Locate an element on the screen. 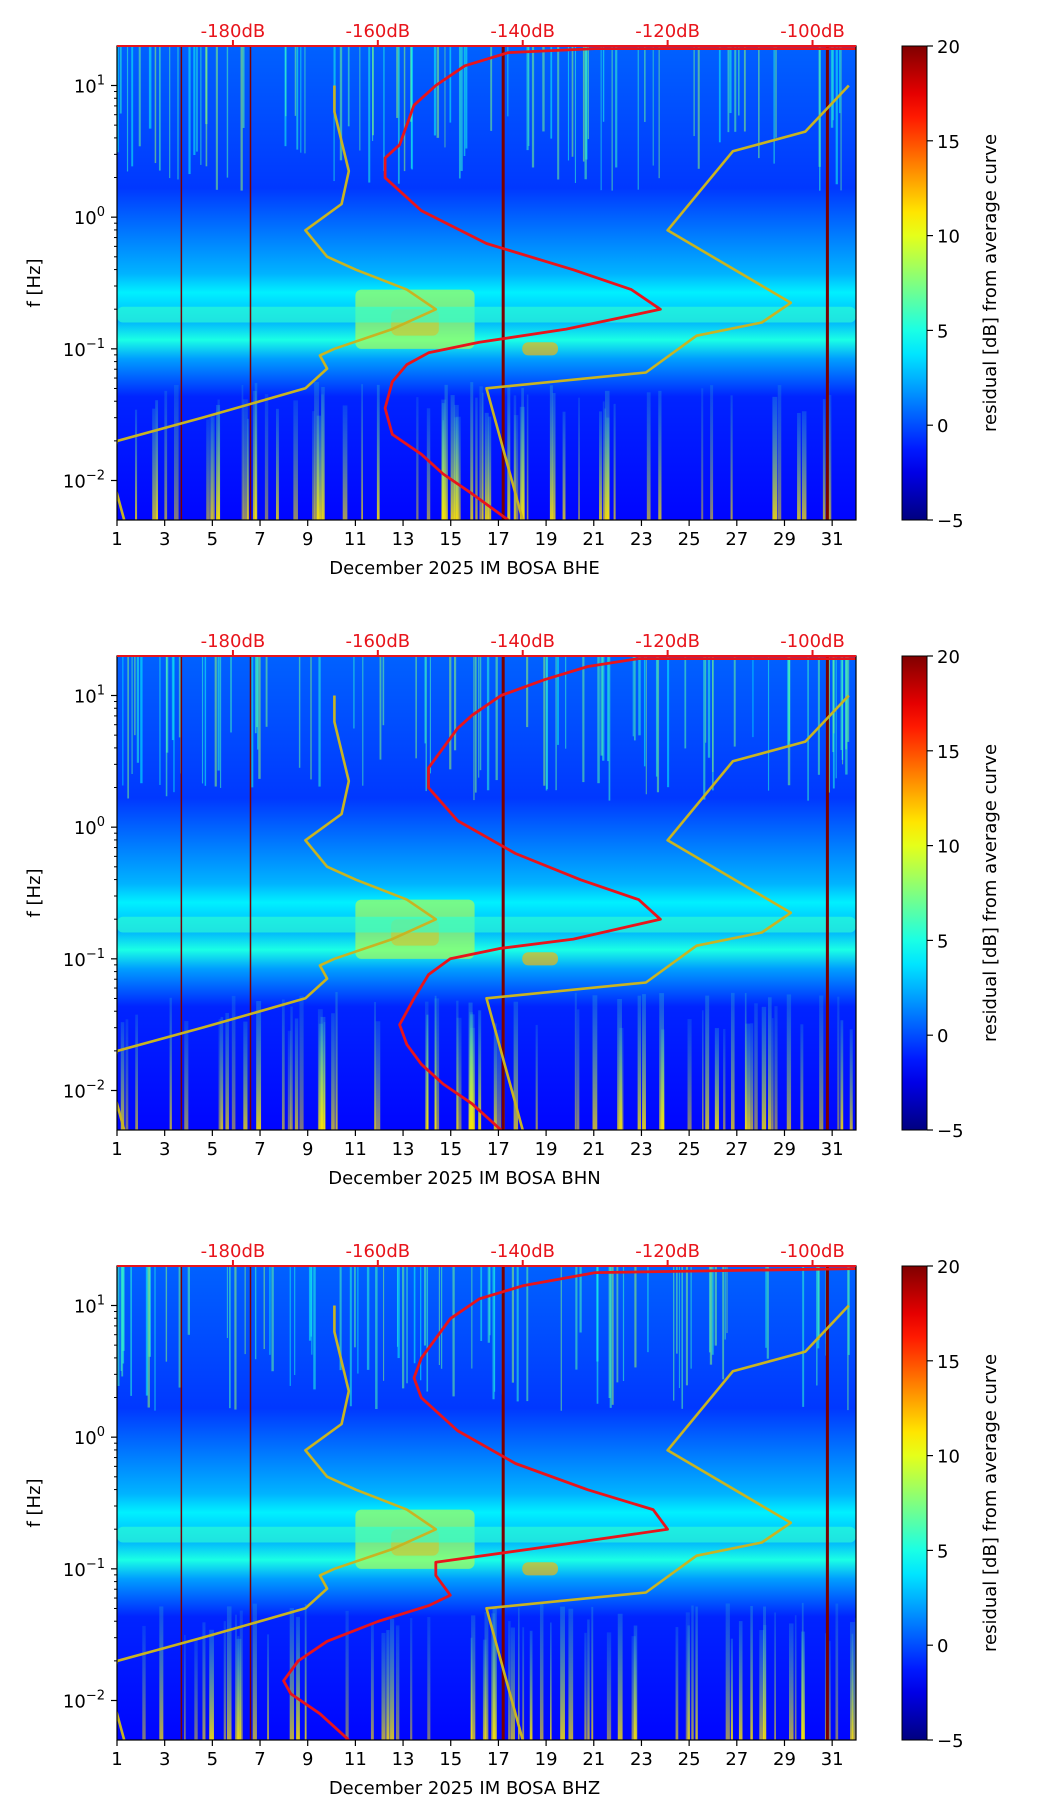 The image size is (1052, 1810). x-tick-label: 27 is located at coordinates (736, 1149).